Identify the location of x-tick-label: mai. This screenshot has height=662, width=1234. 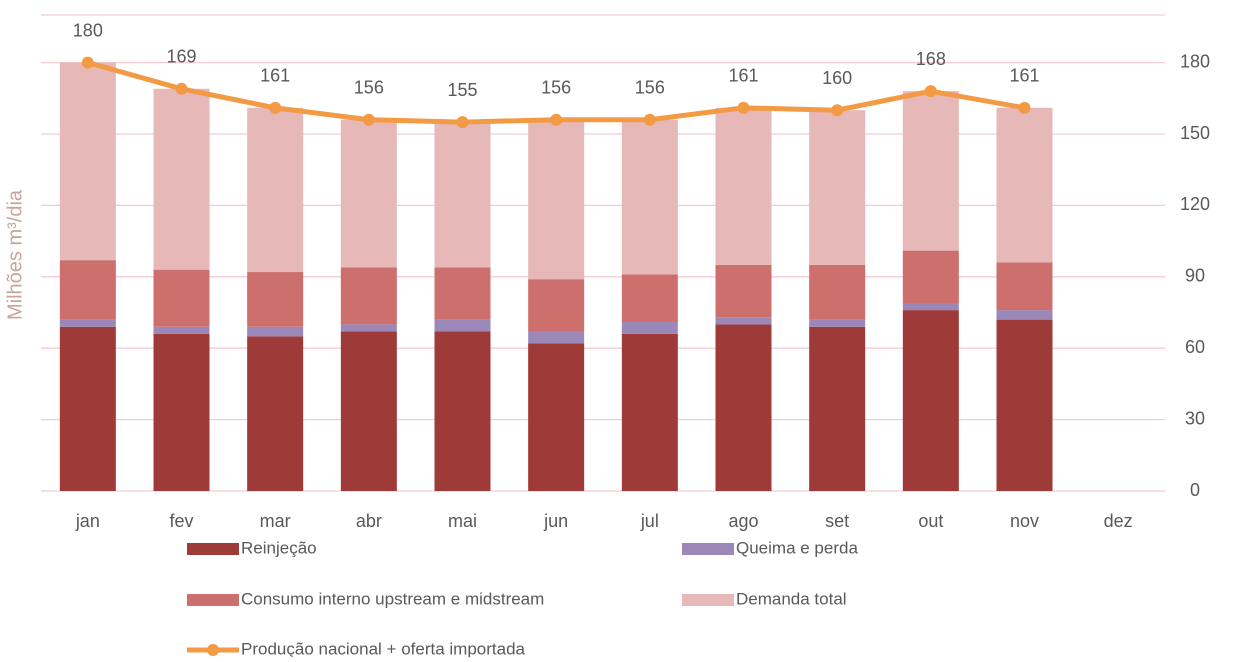
(462, 521).